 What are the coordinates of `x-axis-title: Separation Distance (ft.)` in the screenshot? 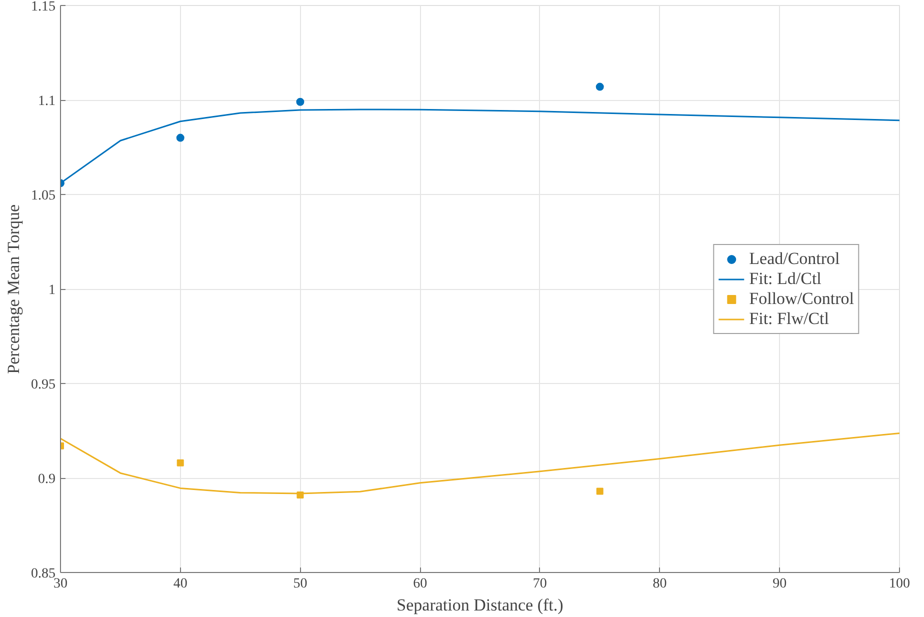 It's located at (480, 605).